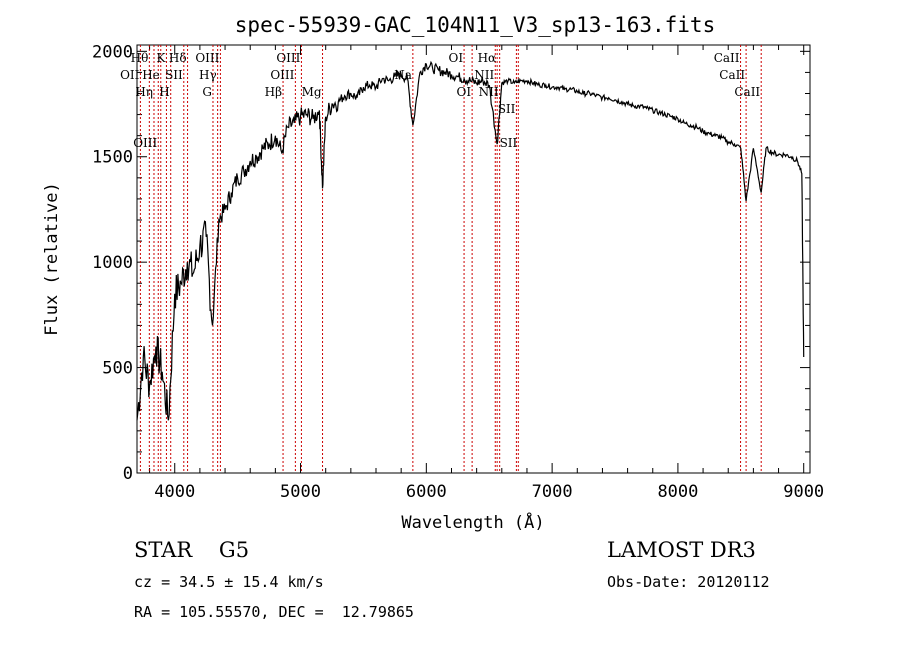 The width and height of the screenshot is (900, 649). Describe the element at coordinates (677, 492) in the screenshot. I see `x-tick-label: 8000` at that location.